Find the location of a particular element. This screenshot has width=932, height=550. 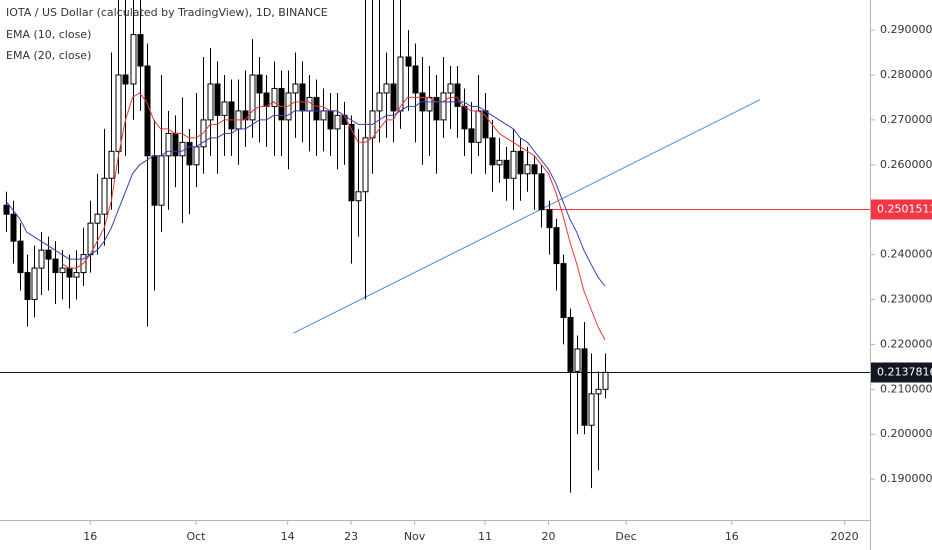

y-tick-label: 0.19000000 is located at coordinates (906, 478).